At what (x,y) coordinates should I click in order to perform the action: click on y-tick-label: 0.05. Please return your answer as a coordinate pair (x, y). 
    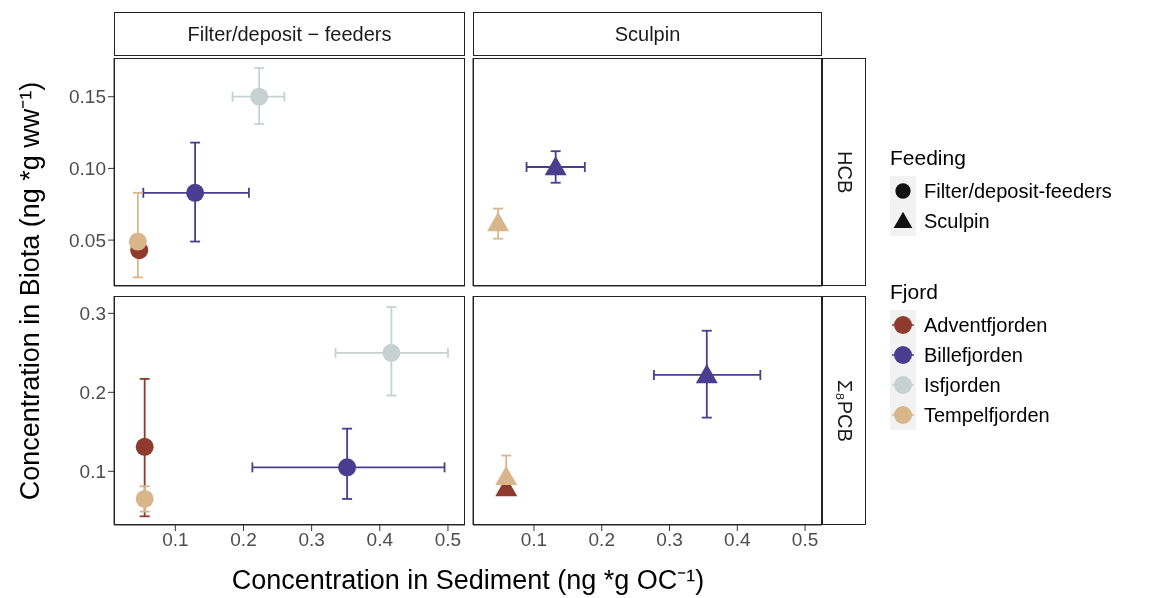
    Looking at the image, I should click on (87, 240).